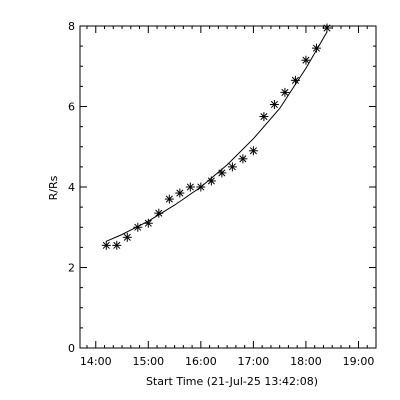  I want to click on x-axis-label: Start Time (21-Jul-25 13:42:08), so click(232, 381).